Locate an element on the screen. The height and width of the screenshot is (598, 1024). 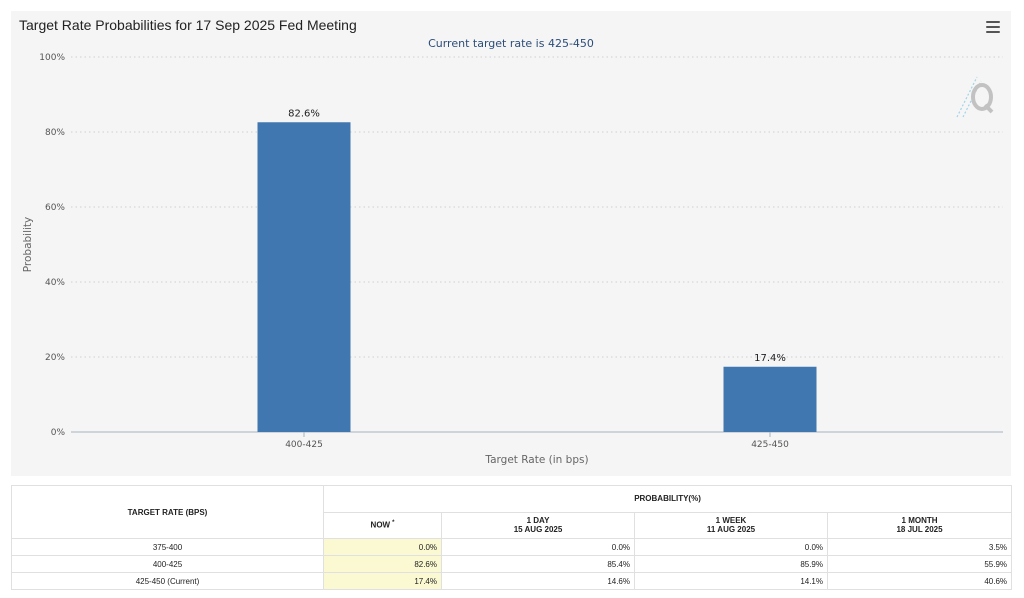
table-row: 375-400 0.0% 0.0% 0.0% 3.5% is located at coordinates (512, 547).